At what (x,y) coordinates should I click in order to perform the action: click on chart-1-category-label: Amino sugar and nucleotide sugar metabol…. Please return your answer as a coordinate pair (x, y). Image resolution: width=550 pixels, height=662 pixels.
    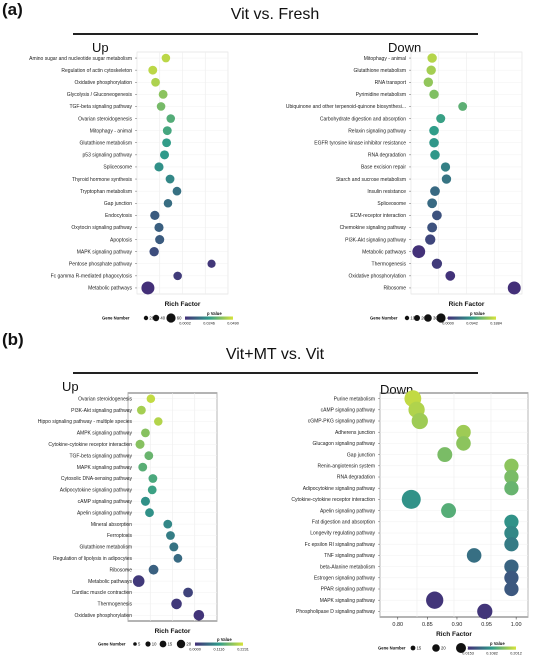
    Looking at the image, I should click on (80, 59).